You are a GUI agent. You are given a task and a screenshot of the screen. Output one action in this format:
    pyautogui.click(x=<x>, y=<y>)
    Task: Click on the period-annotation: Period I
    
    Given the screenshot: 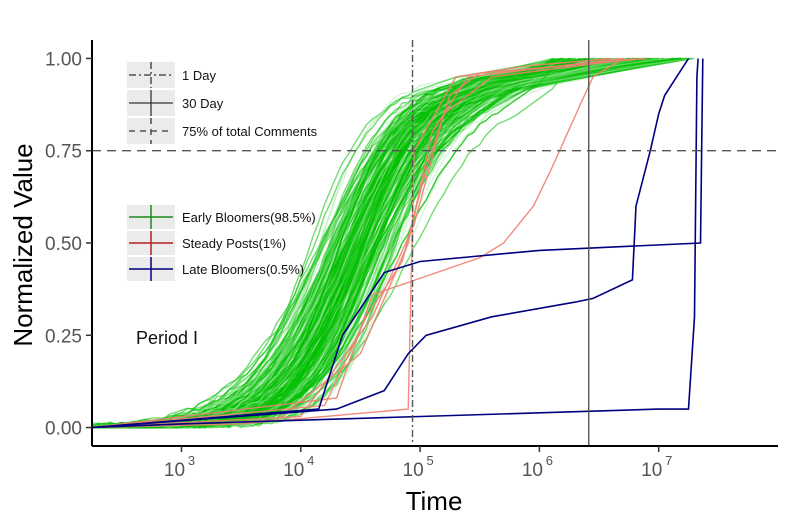 What is the action you would take?
    pyautogui.click(x=167, y=338)
    